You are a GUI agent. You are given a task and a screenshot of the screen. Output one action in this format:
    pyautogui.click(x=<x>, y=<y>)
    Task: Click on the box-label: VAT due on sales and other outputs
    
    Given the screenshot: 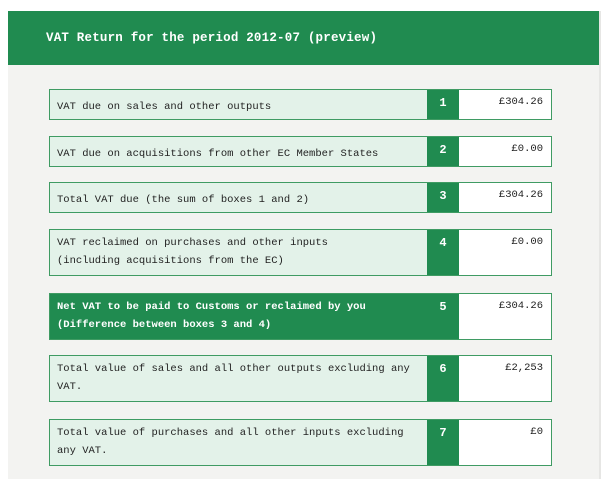 What is the action you would take?
    pyautogui.click(x=164, y=107)
    